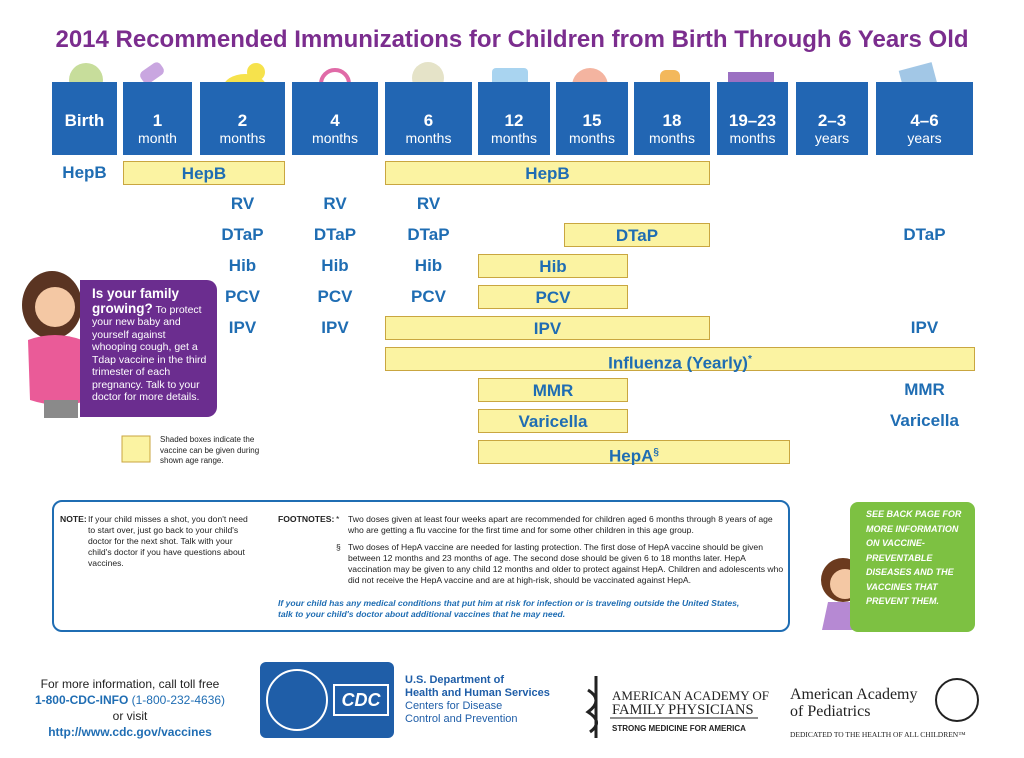 Image resolution: width=1024 pixels, height=758 pixels. What do you see at coordinates (130, 732) in the screenshot?
I see `contact-url: http://www.cdc.gov/vaccines` at bounding box center [130, 732].